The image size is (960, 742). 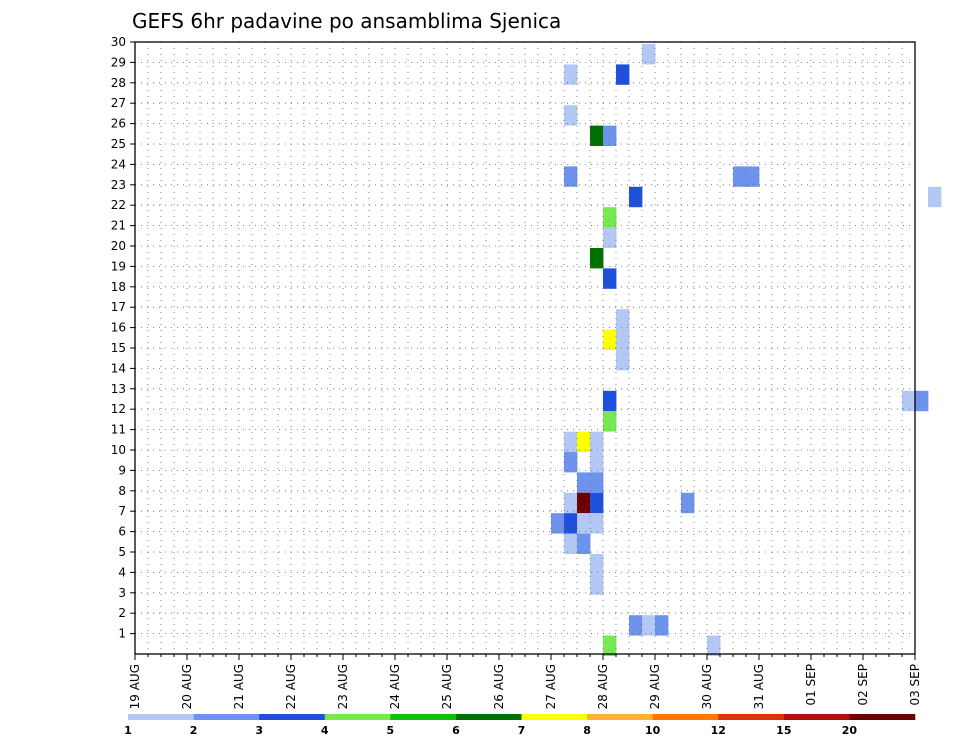 What do you see at coordinates (653, 730) in the screenshot?
I see `legend-label: 10` at bounding box center [653, 730].